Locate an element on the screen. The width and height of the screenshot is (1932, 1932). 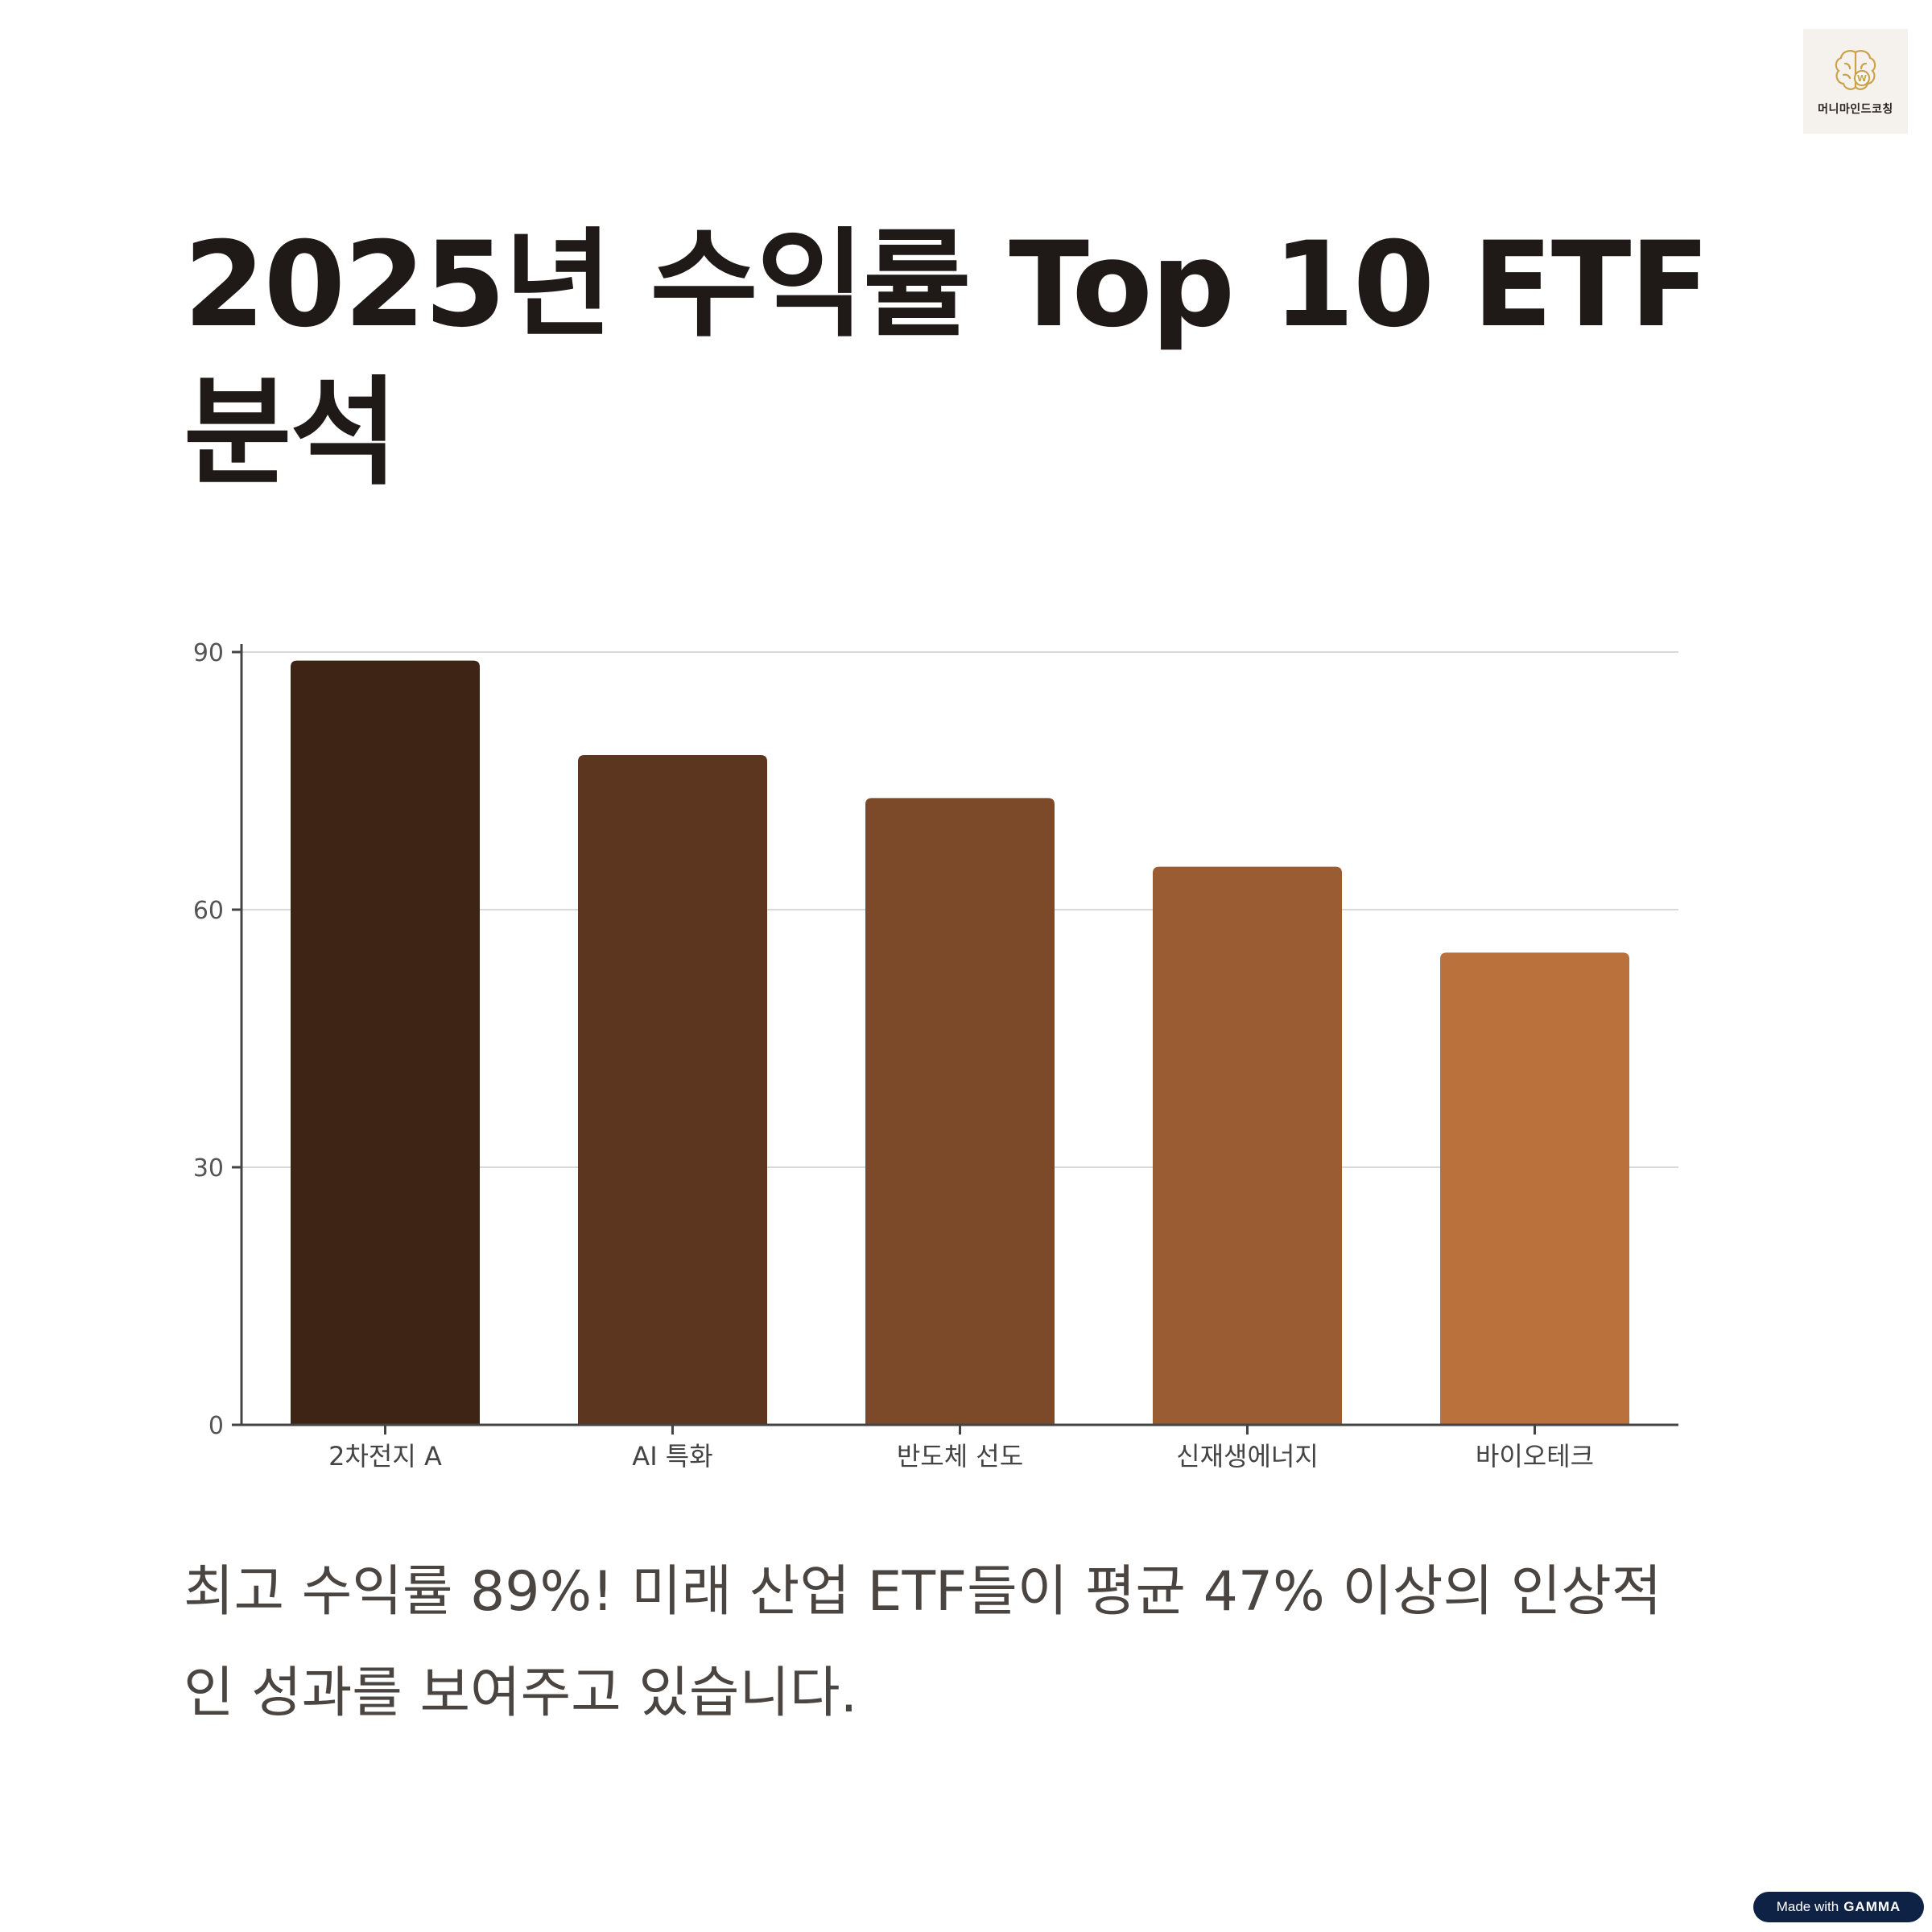
title-line-1: 2025년 수익률 Top 10 ETF is located at coordinates (947, 285).